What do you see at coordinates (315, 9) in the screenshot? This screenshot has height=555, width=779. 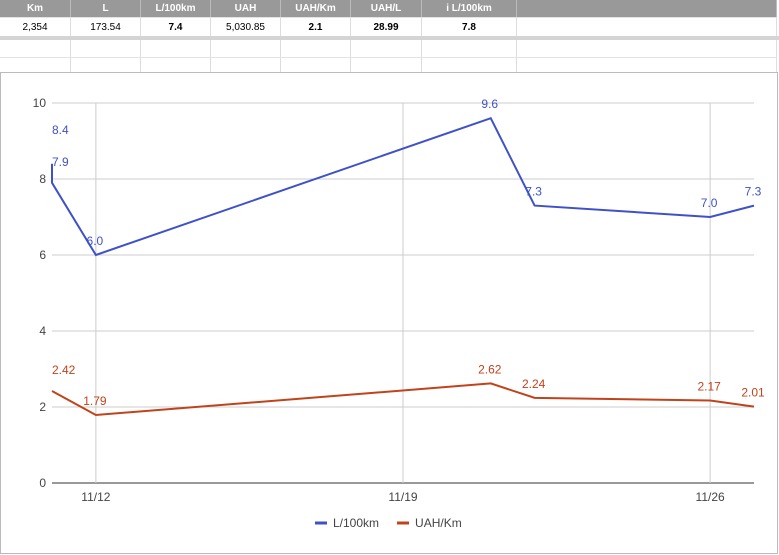 I see `cell: UAH/Km` at bounding box center [315, 9].